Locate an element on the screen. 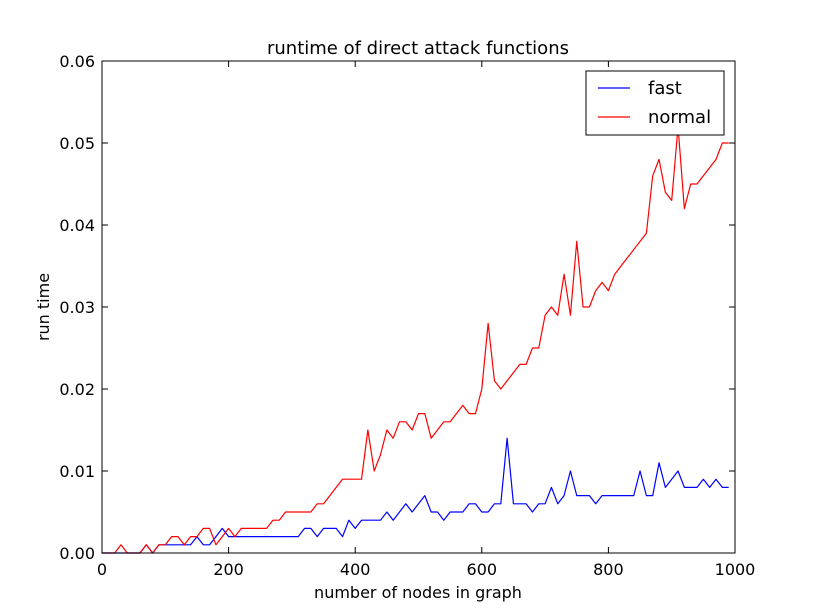  y-tick-label: 0.05 is located at coordinates (77, 143).